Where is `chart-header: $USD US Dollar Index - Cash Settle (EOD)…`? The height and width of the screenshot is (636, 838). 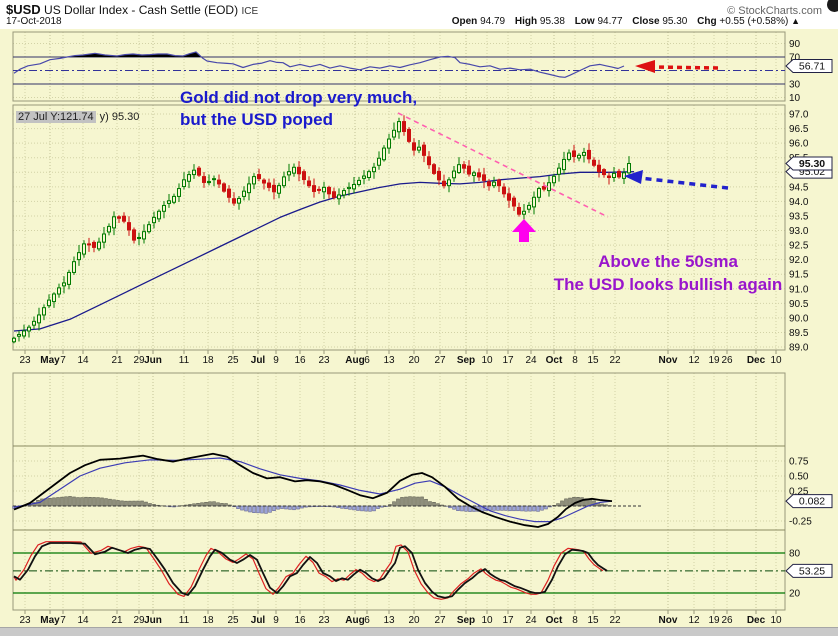 chart-header: $USD US Dollar Index - Cash Settle (EOD)… is located at coordinates (419, 14).